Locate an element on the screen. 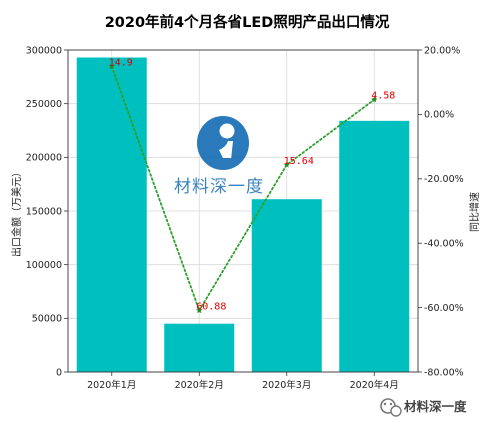 The image size is (494, 426). y-tick-label-left: 100000 is located at coordinates (44, 265).